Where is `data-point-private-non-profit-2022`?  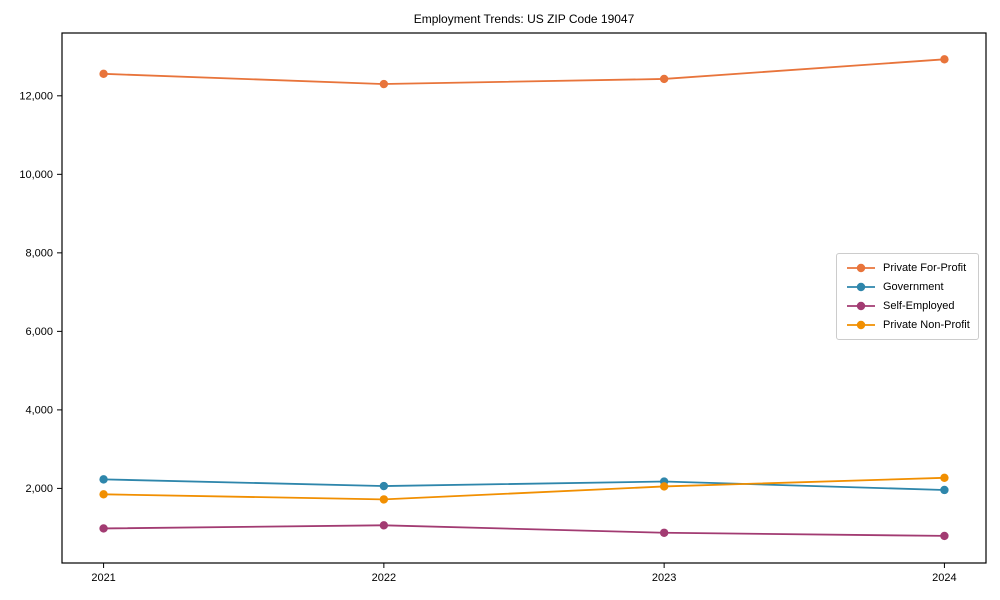 data-point-private-non-profit-2022 is located at coordinates (384, 499).